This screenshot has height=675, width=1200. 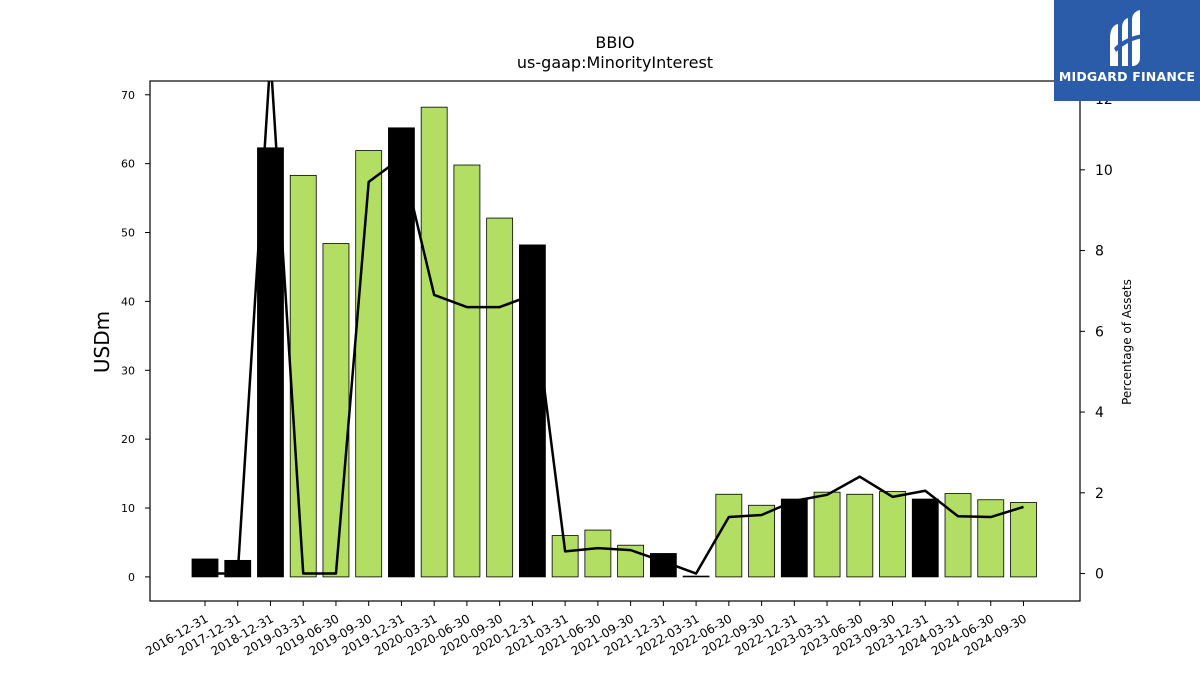 What do you see at coordinates (128, 508) in the screenshot?
I see `y-tick-label: 10` at bounding box center [128, 508].